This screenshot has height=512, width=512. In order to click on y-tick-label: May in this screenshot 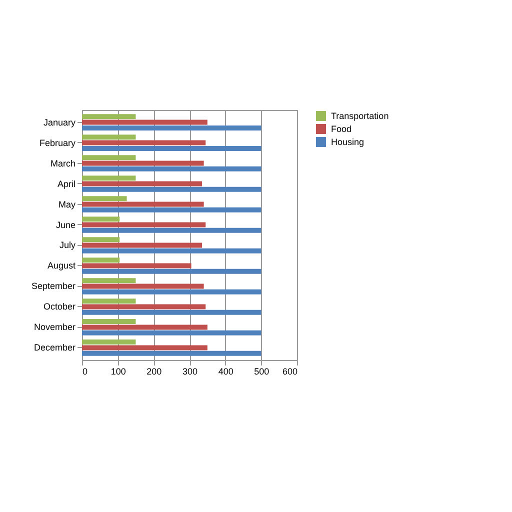, I will do `click(67, 204)`.